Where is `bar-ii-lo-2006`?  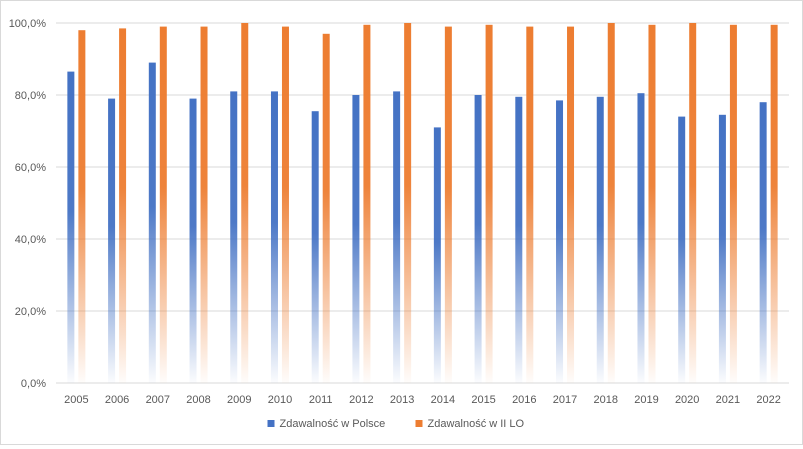 bar-ii-lo-2006 is located at coordinates (123, 206).